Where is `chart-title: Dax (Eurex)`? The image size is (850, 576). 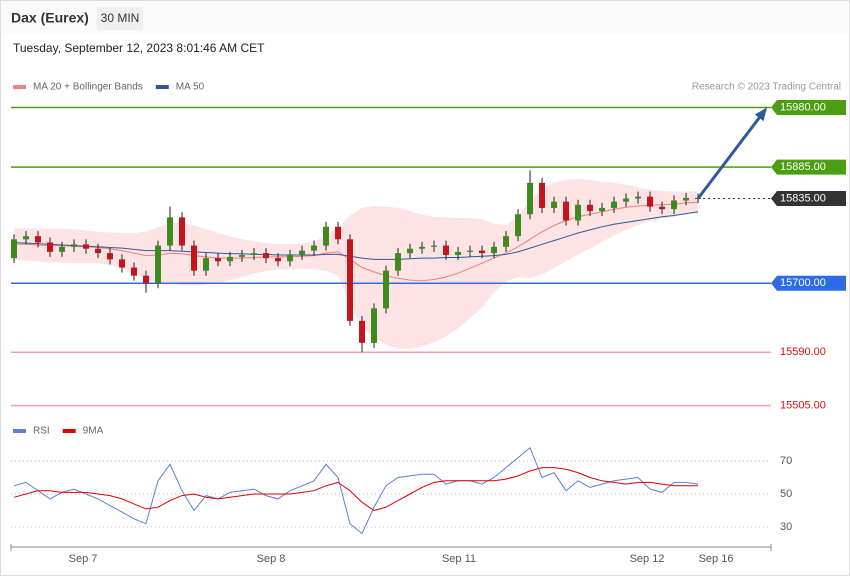 chart-title: Dax (Eurex) is located at coordinates (50, 18).